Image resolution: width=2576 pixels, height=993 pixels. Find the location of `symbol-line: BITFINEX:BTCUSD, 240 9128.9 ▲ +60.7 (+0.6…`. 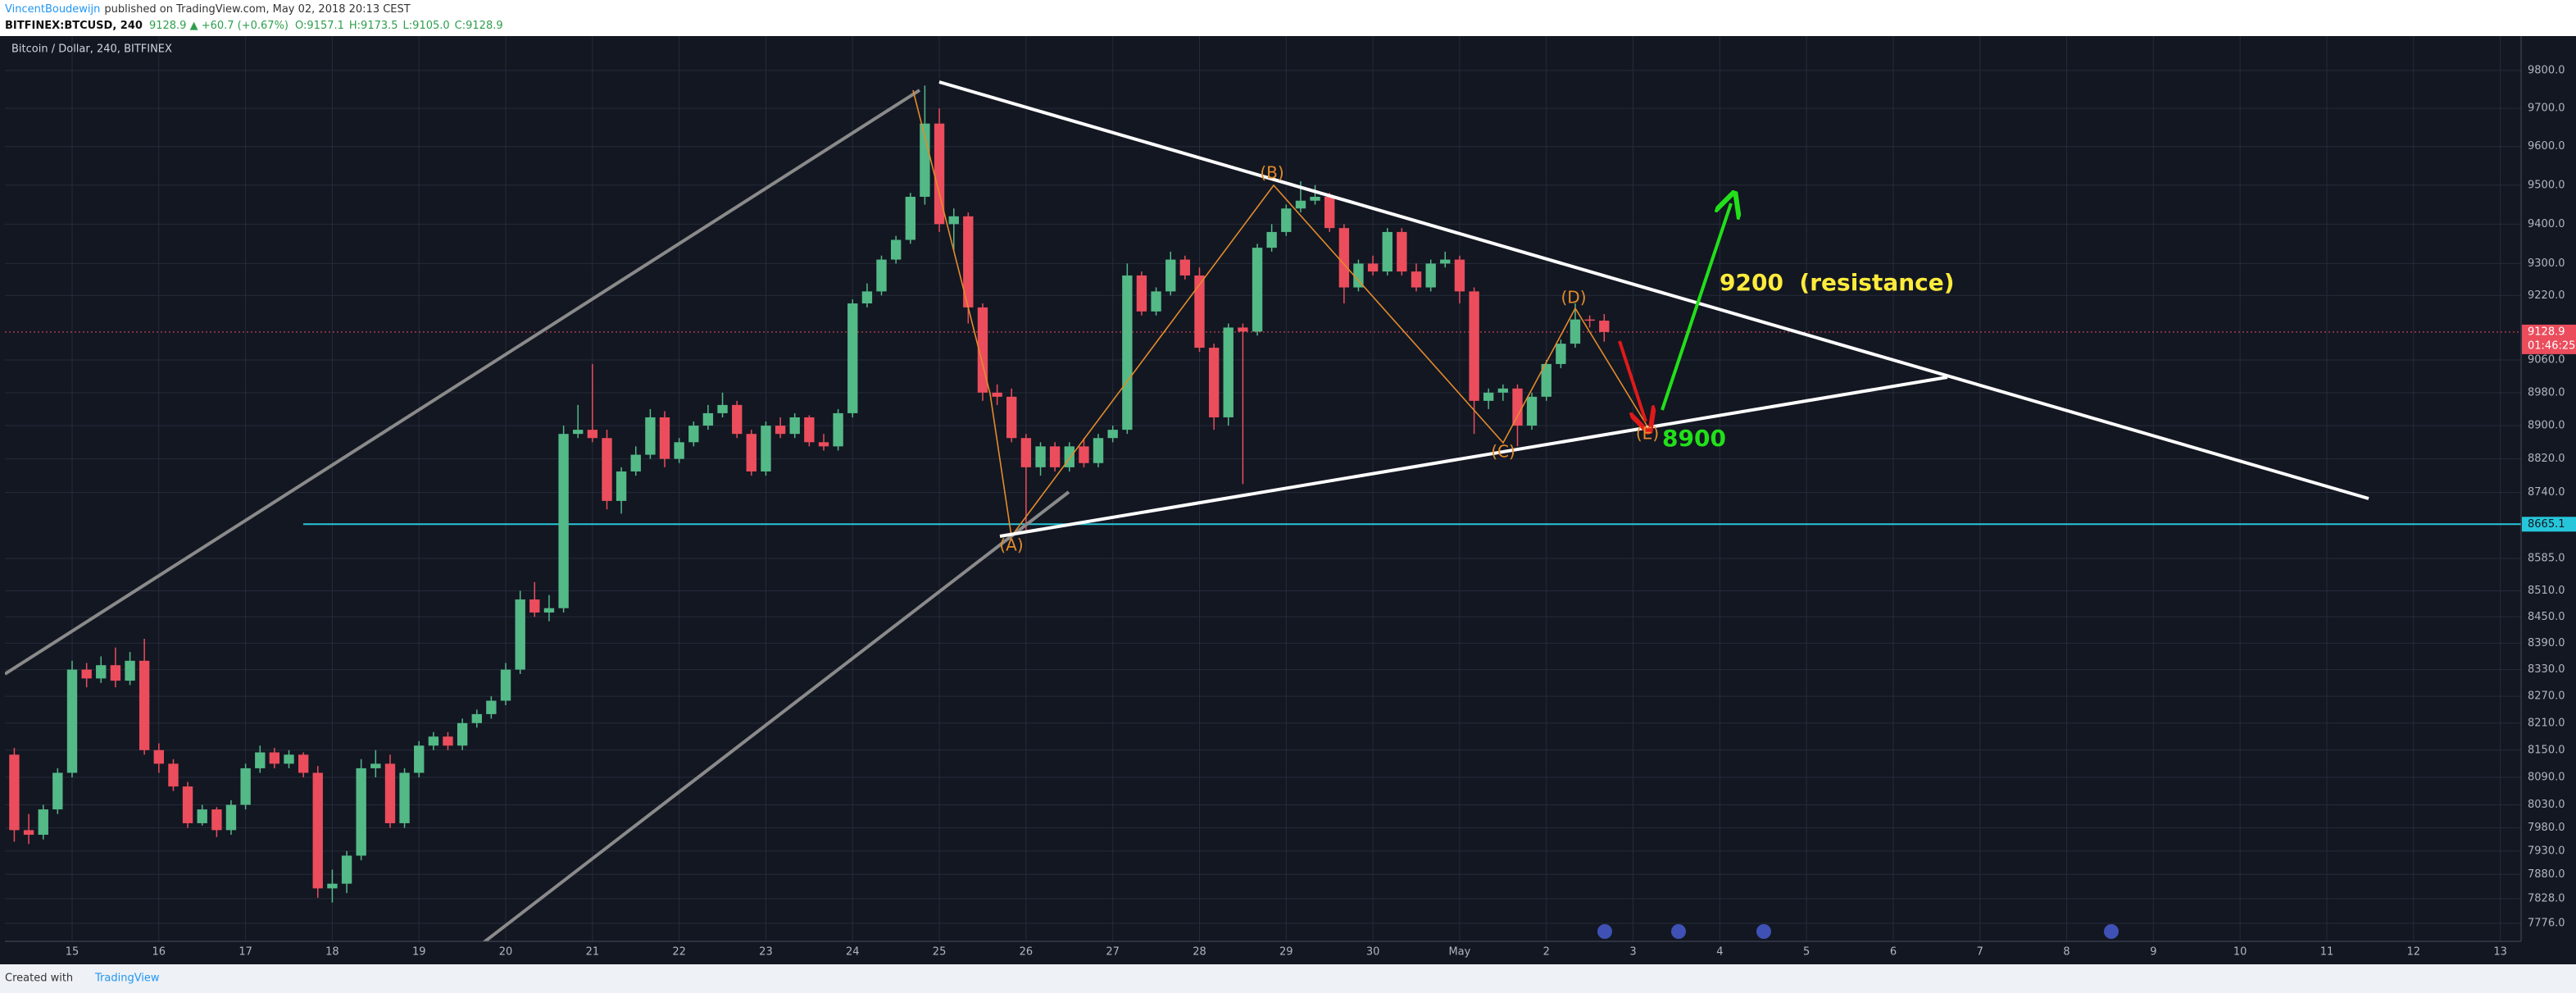

symbol-line: BITFINEX:BTCUSD, 240 9128.9 ▲ +60.7 (+0.6… is located at coordinates (254, 26).